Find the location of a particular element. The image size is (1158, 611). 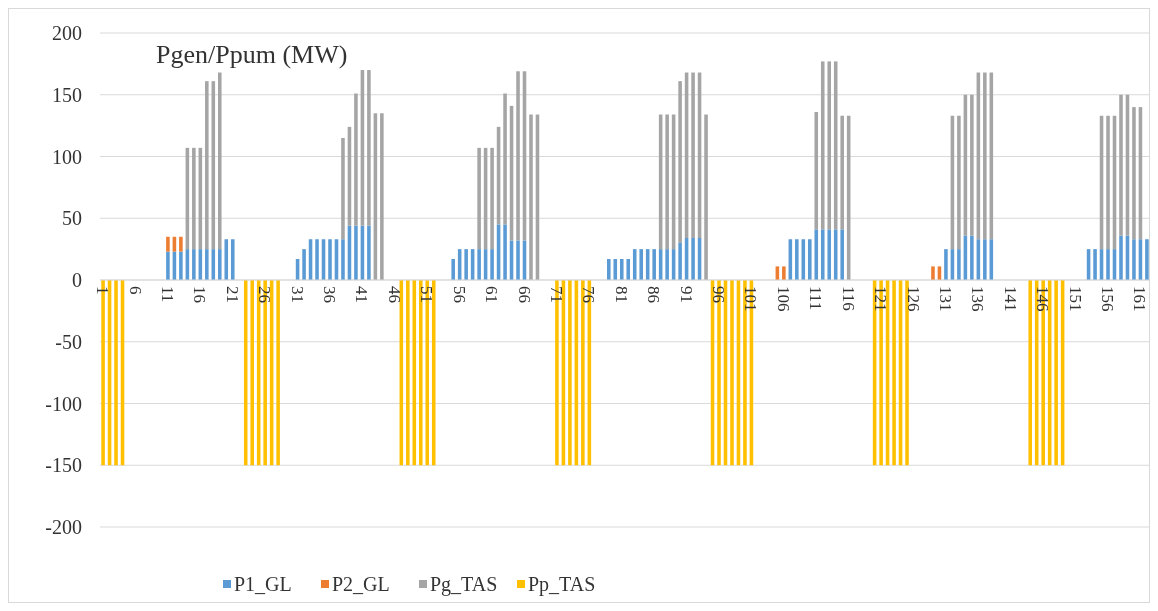

x-tick-label: 56 is located at coordinates (459, 294).